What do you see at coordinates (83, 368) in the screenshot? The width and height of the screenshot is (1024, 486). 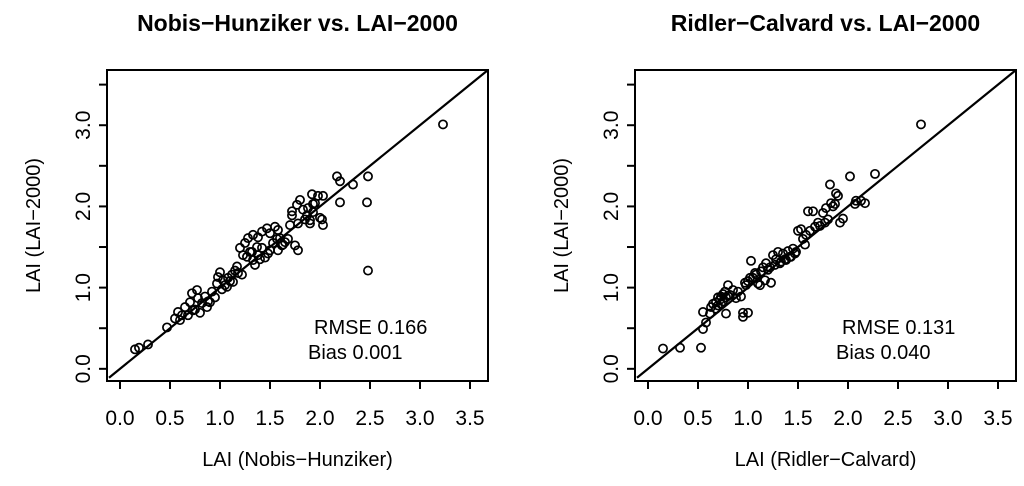 I see `y-tick-label: 0.0` at bounding box center [83, 368].